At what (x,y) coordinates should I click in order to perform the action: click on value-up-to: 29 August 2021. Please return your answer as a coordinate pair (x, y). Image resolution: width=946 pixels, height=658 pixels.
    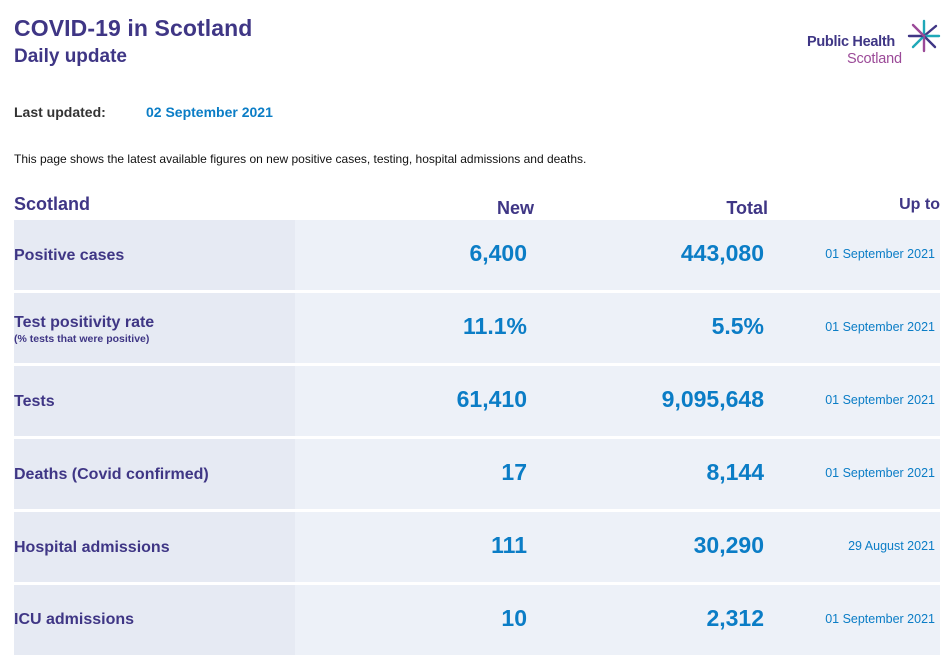
    Looking at the image, I should click on (891, 546).